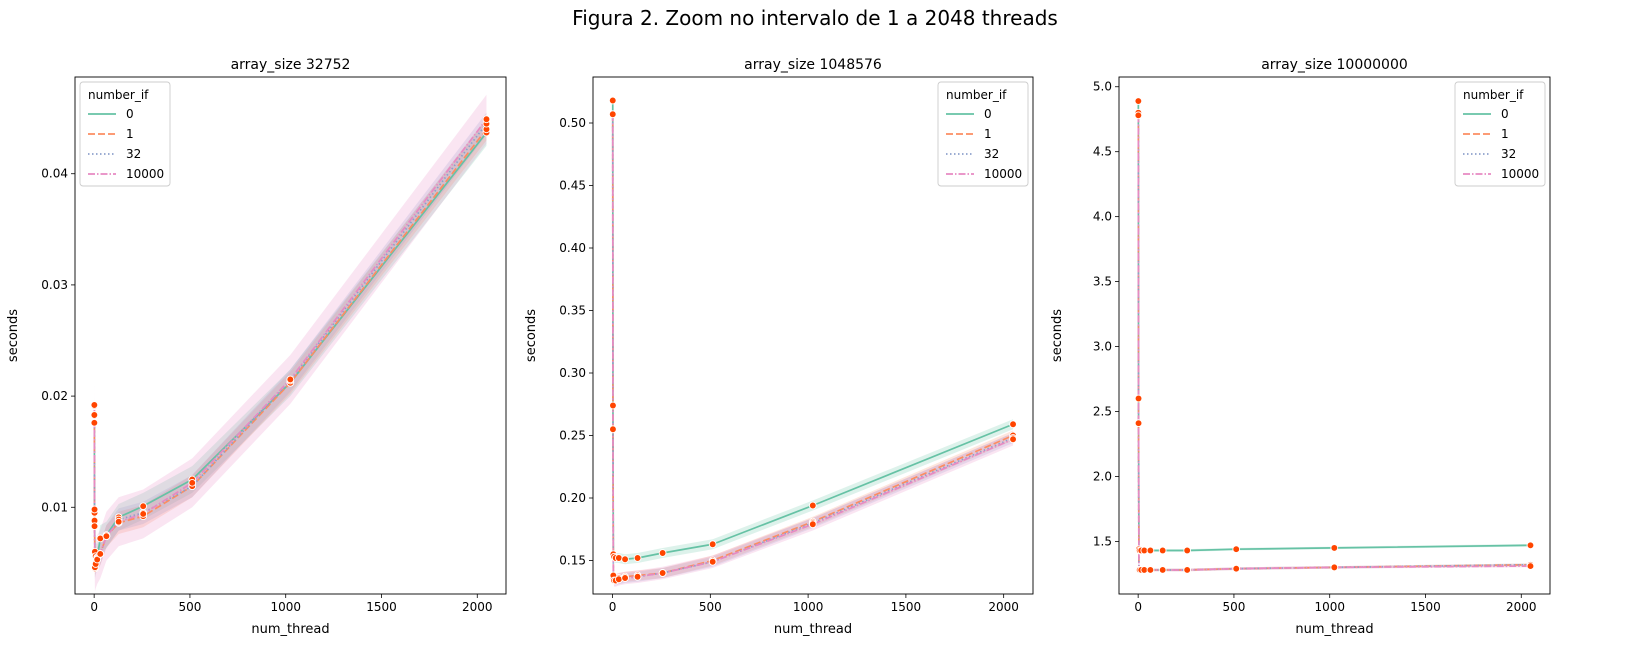  What do you see at coordinates (1102, 152) in the screenshot?
I see `y-tick-label: 4.5` at bounding box center [1102, 152].